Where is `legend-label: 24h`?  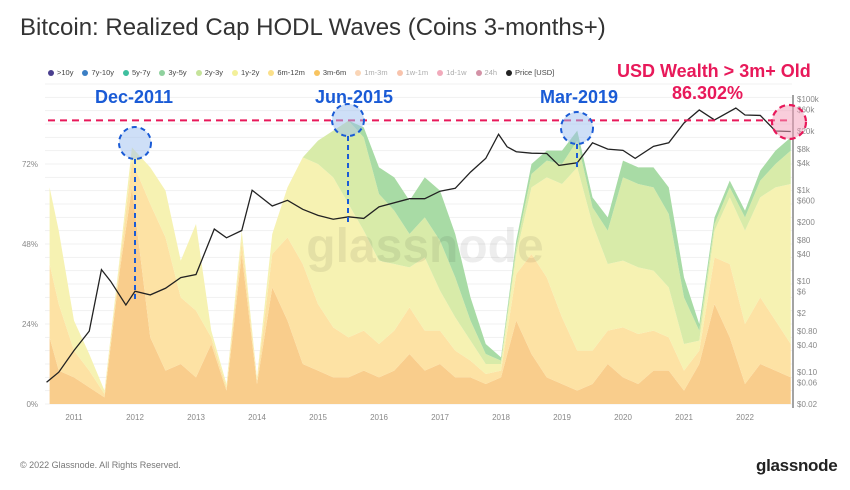
legend-label: 24h is located at coordinates (491, 72).